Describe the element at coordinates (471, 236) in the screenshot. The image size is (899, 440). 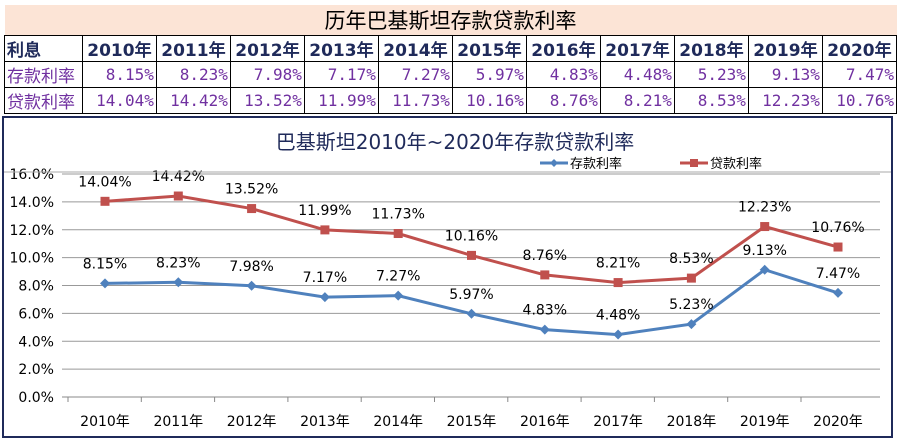
I see `data-label: 10.16%` at that location.